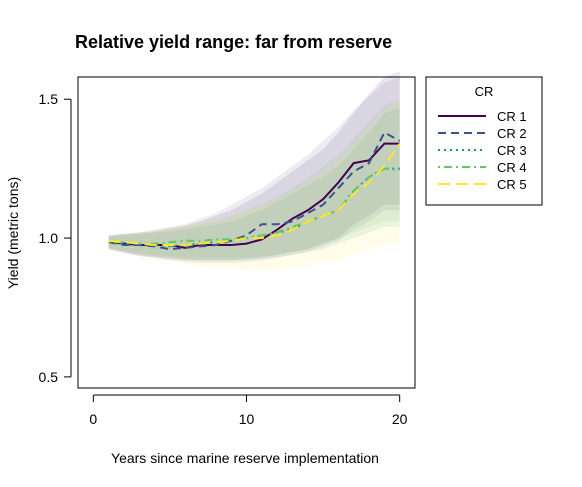 This screenshot has height=487, width=582. I want to click on legend-label-cr-4: CR 4, so click(512, 167).